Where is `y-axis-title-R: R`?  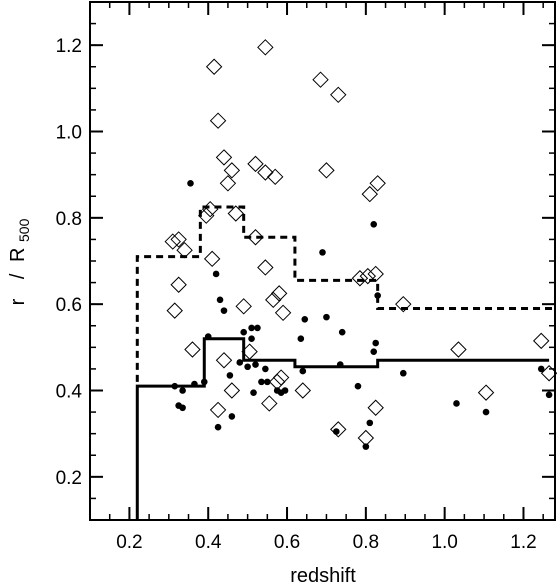
y-axis-title-R: R is located at coordinates (18, 255).